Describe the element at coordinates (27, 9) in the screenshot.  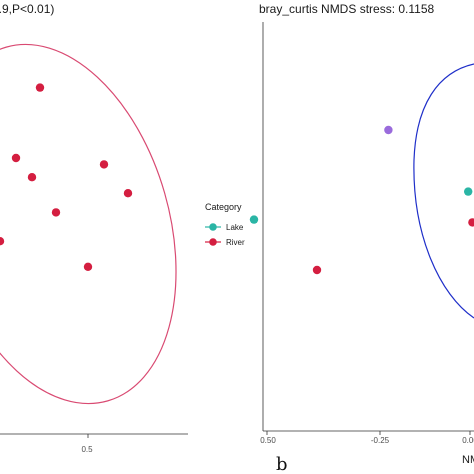
I see `panel-a-title: ...9,P<0.01)` at that location.